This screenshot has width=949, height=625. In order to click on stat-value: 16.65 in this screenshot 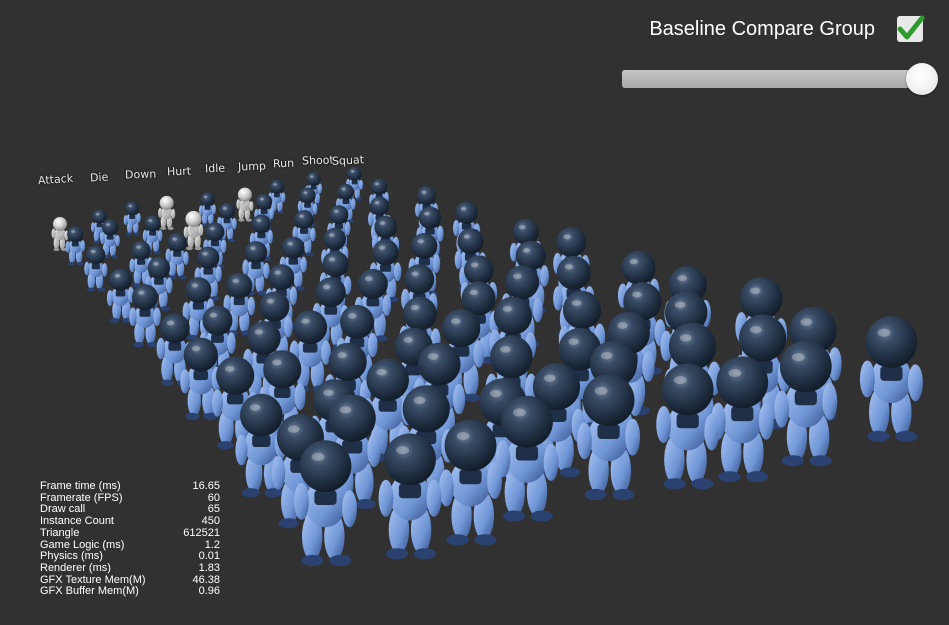, I will do `click(206, 486)`.